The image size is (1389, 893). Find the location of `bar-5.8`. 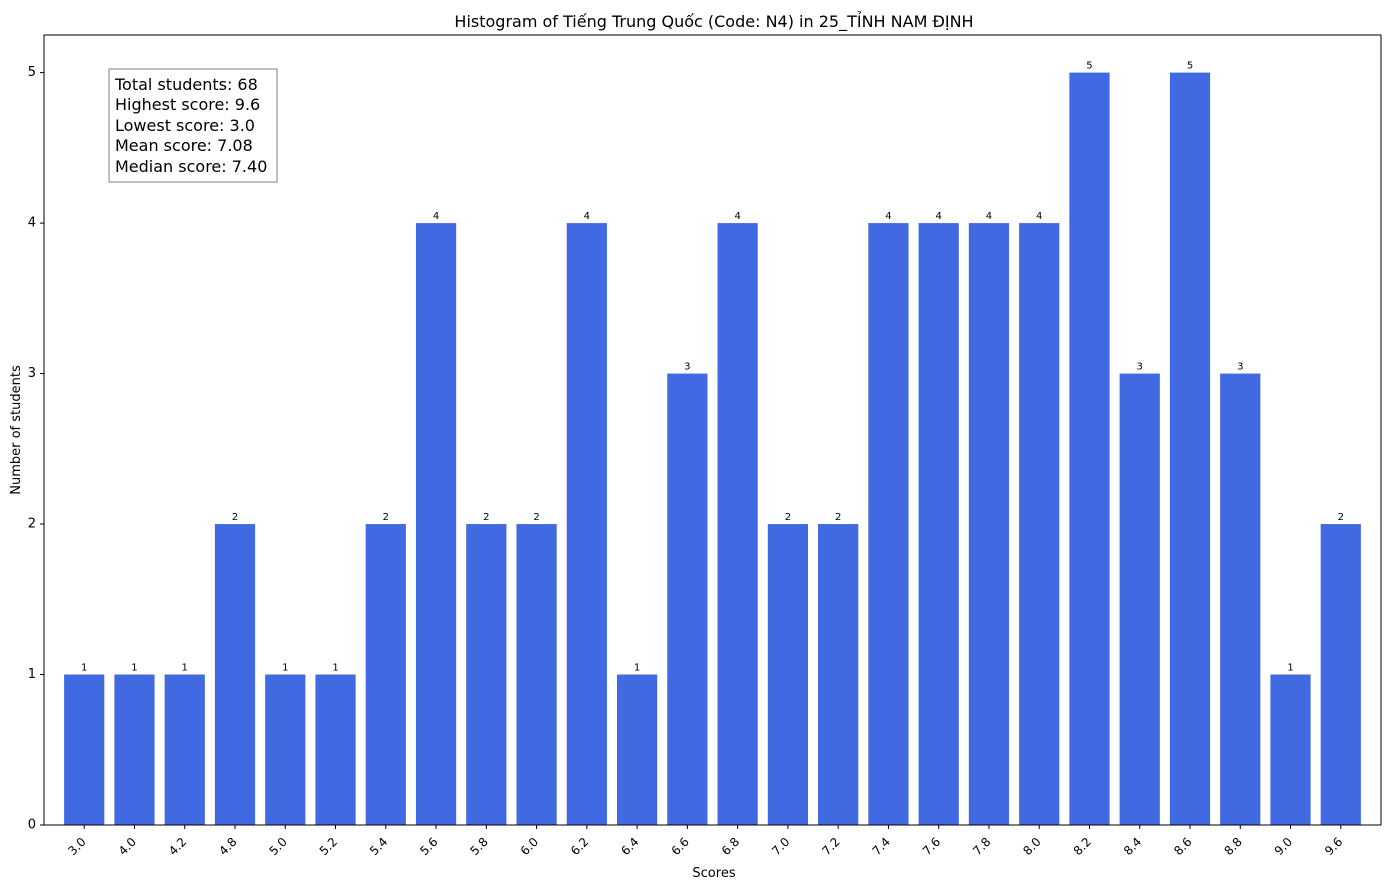

bar-5.8 is located at coordinates (486, 674).